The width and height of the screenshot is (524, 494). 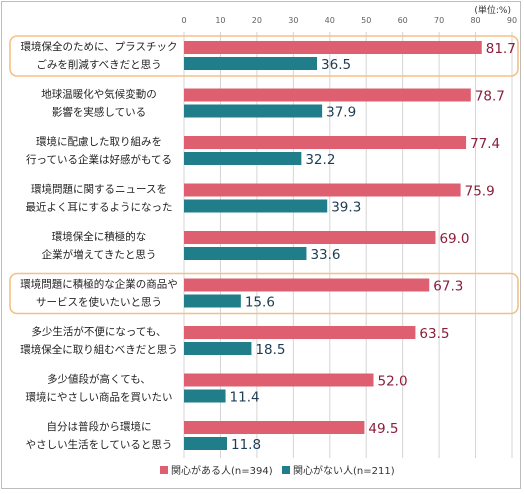 What do you see at coordinates (183, 20) in the screenshot?
I see `x-tick-label: 0` at bounding box center [183, 20].